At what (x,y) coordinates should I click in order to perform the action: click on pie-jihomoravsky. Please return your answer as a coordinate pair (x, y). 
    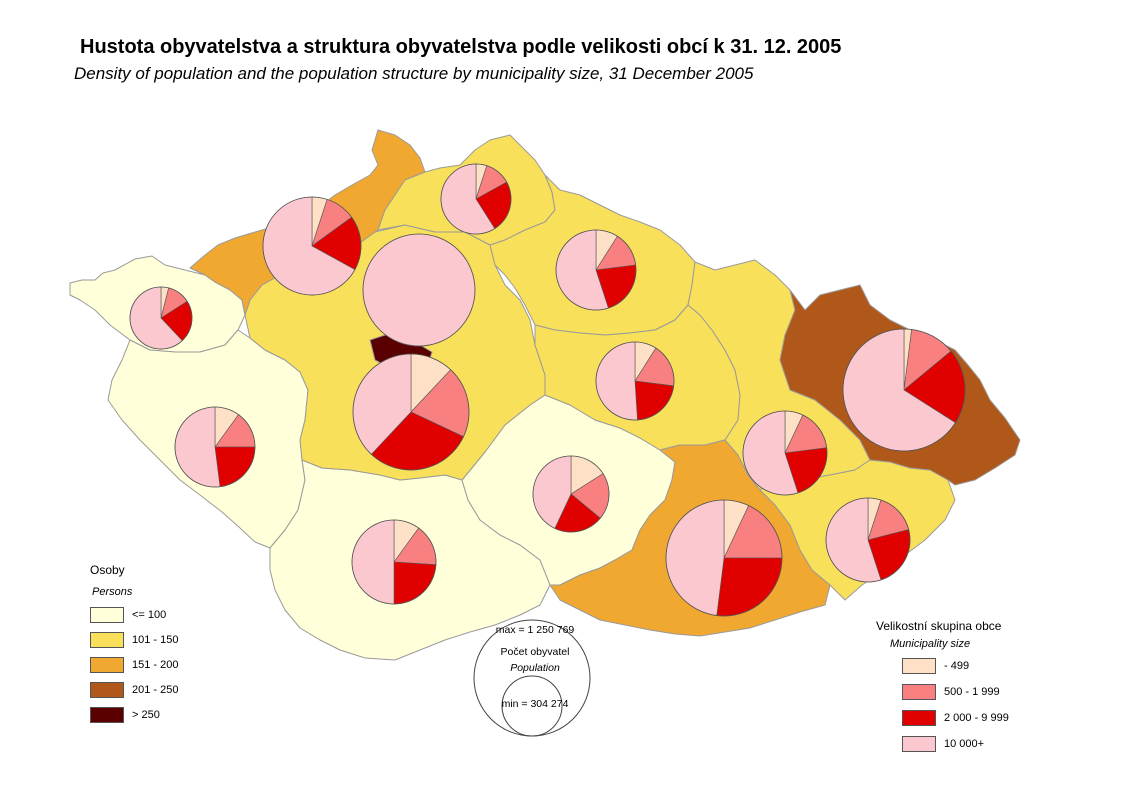
    Looking at the image, I should click on (724, 558).